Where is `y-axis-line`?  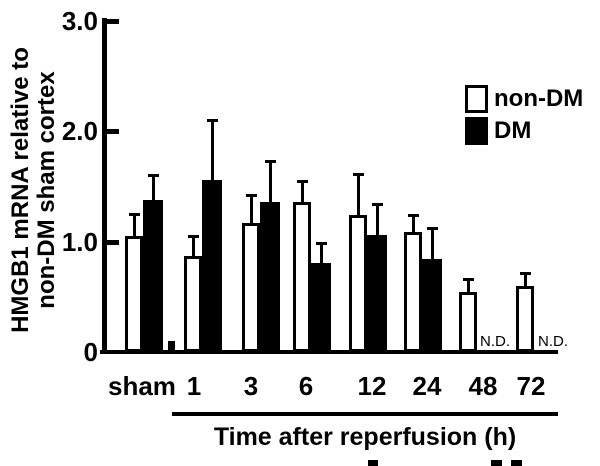 y-axis-line is located at coordinates (104, 186).